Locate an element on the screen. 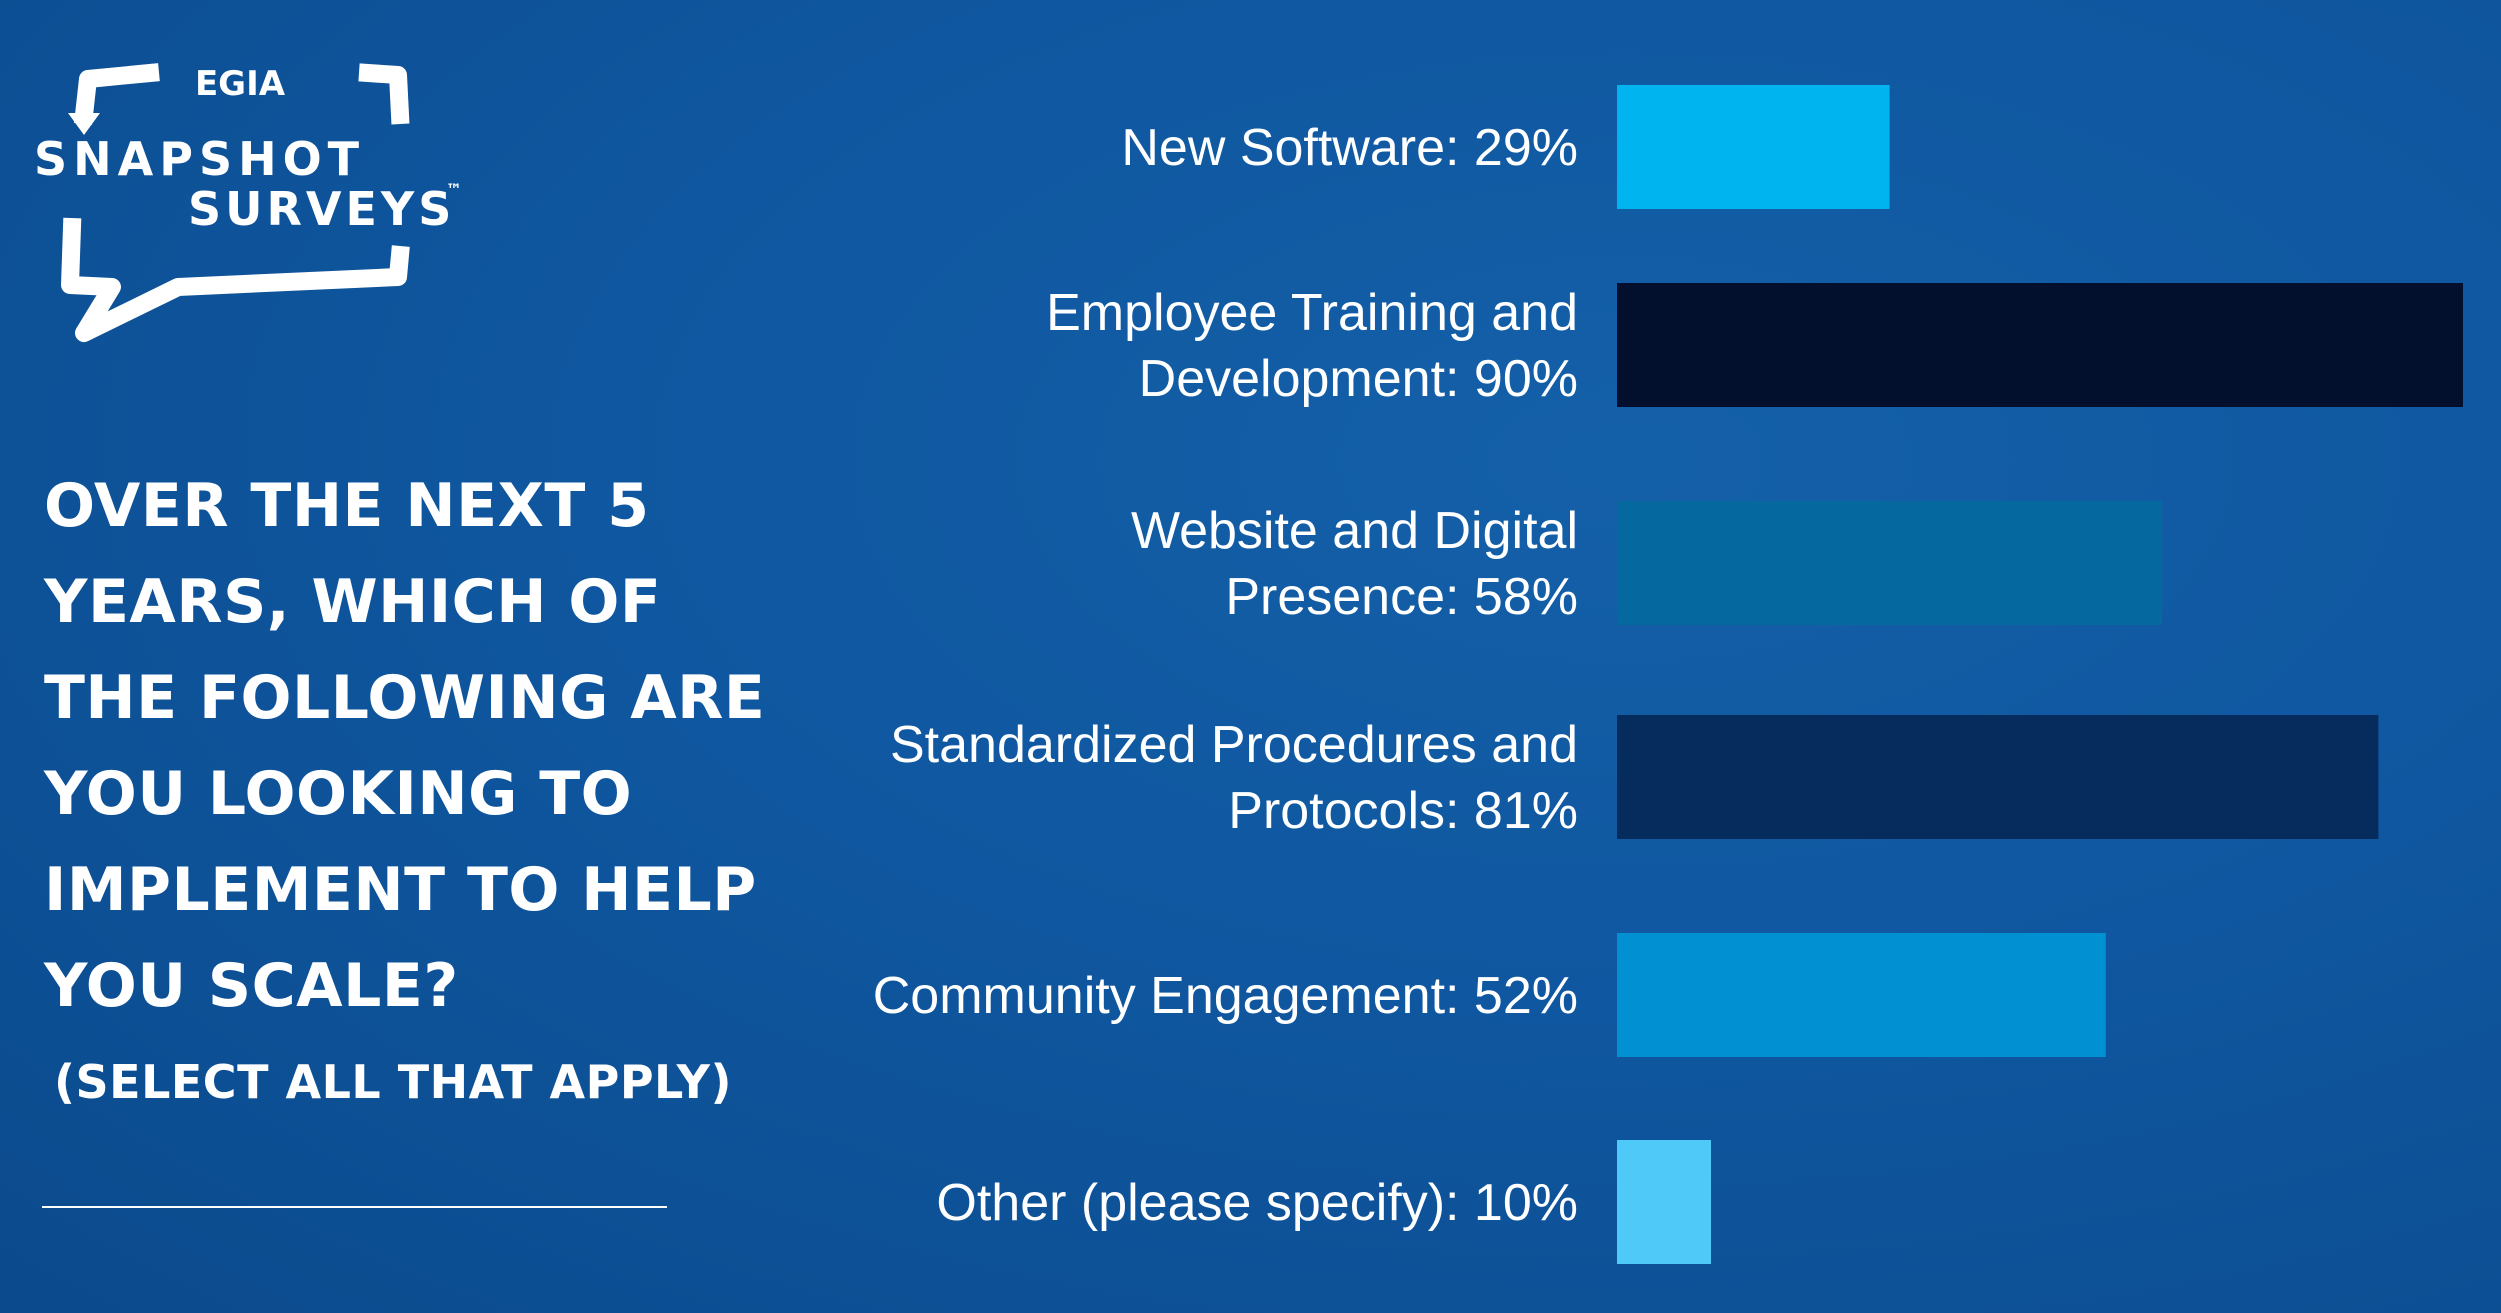 The image size is (2501, 1313). bar-label-4-line-1: Standardized Procedures and is located at coordinates (1234, 745).